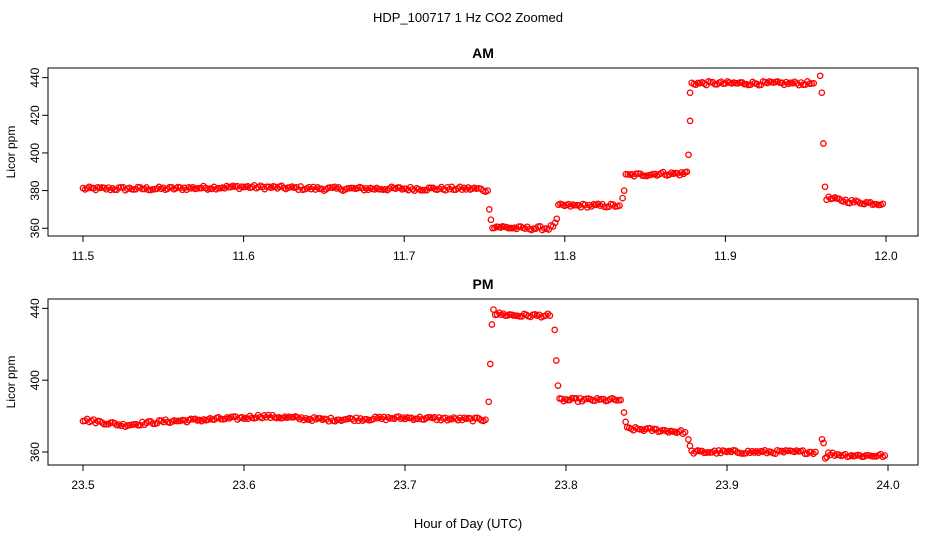 The height and width of the screenshot is (540, 936). I want to click on x-tick-label: 11.6, so click(243, 256).